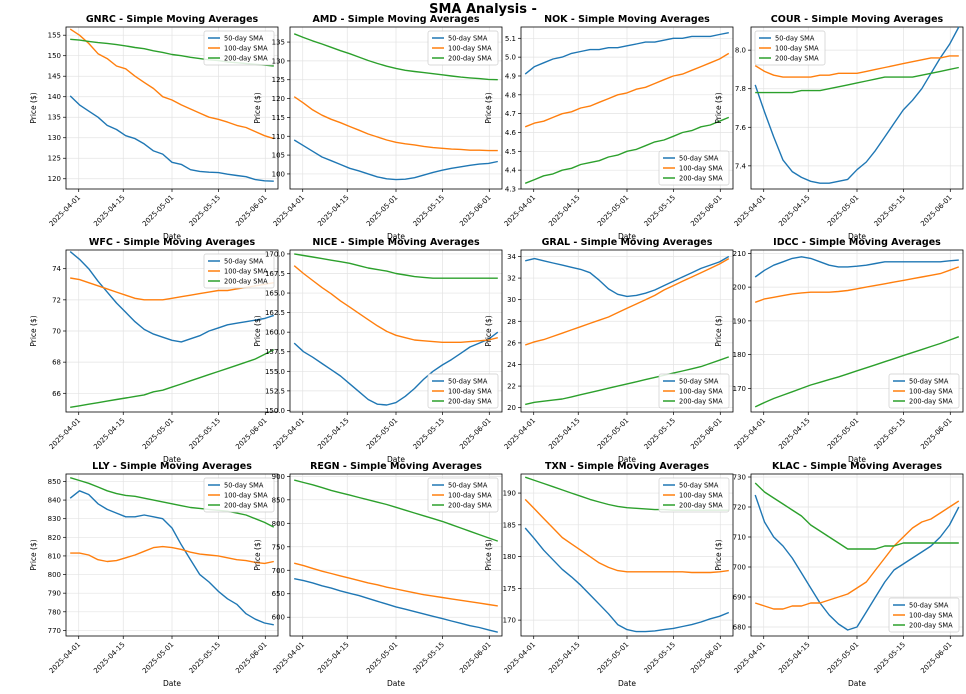 This screenshot has width=966, height=694. What do you see at coordinates (511, 300) in the screenshot?
I see `y-tick-label: 30` at bounding box center [511, 300].